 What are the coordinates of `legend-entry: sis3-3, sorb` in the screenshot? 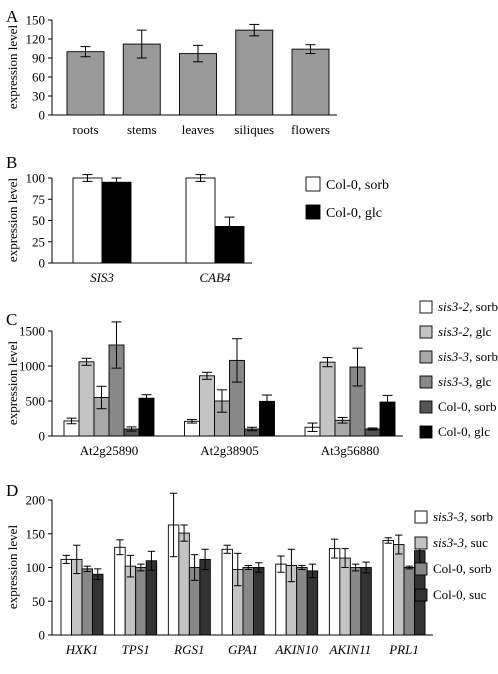 It's located at (468, 356).